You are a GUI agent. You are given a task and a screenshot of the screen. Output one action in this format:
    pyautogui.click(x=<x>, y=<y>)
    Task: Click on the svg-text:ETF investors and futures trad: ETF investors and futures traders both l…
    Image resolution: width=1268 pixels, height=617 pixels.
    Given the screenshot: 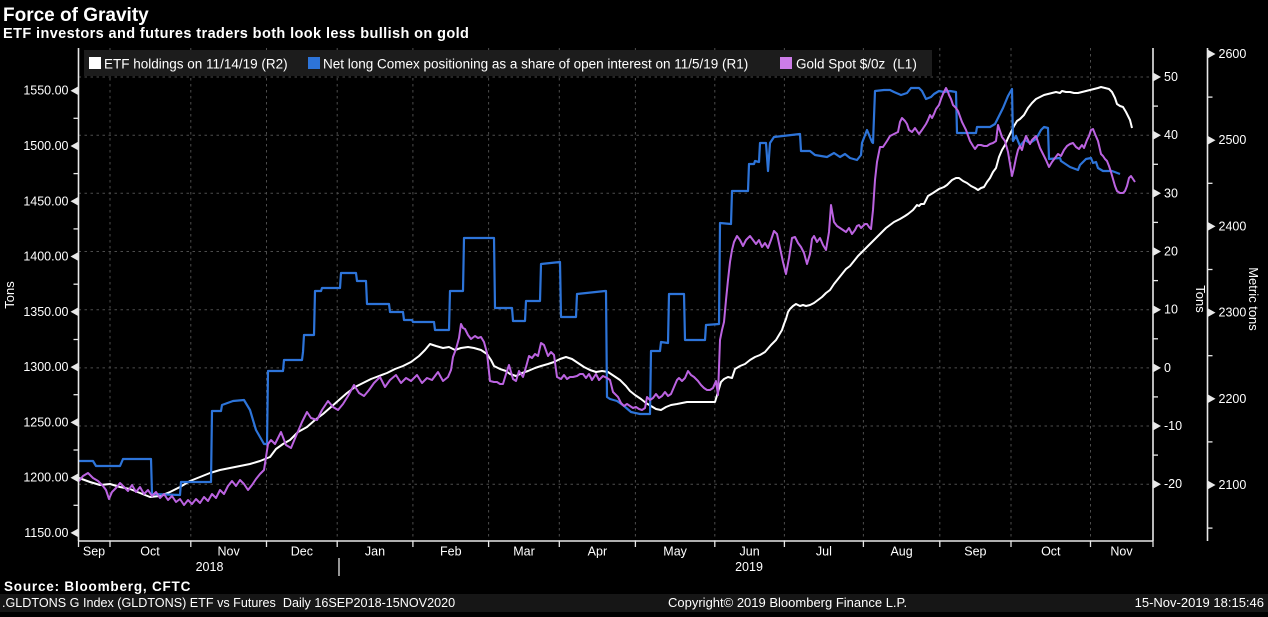 What is the action you would take?
    pyautogui.click(x=236, y=34)
    